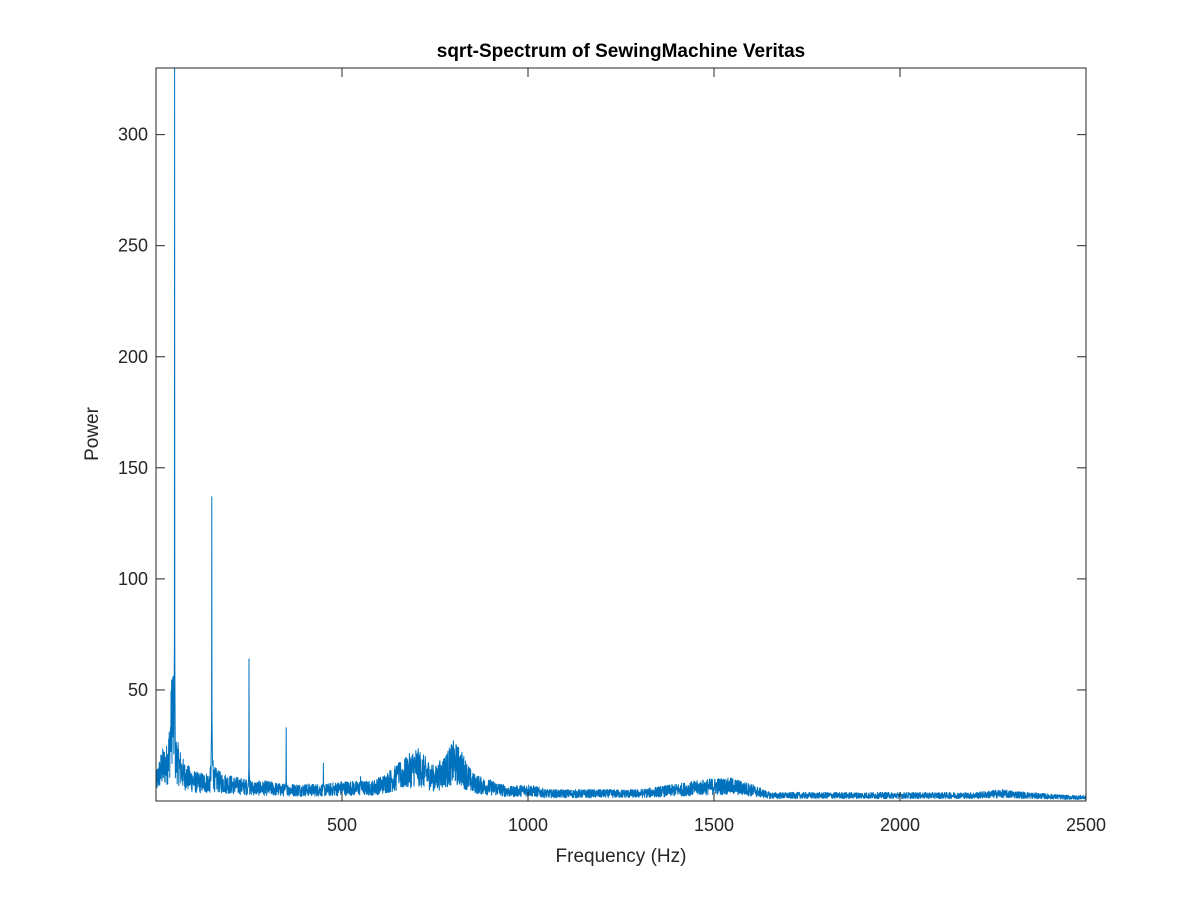 This screenshot has height=905, width=1200. I want to click on x-tick-label: 1000, so click(528, 825).